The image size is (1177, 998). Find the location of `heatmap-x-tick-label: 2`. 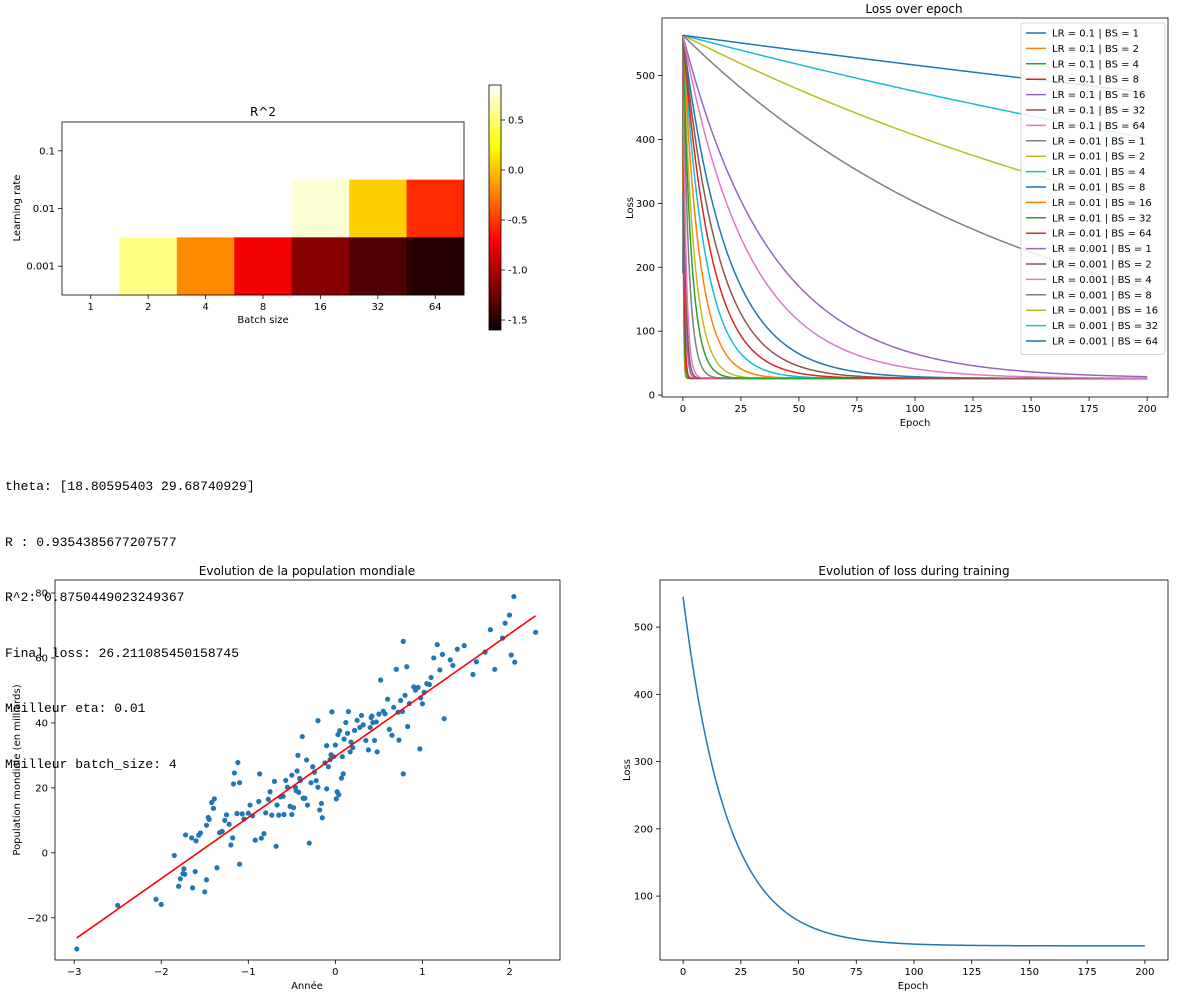

heatmap-x-tick-label: 2 is located at coordinates (148, 307).